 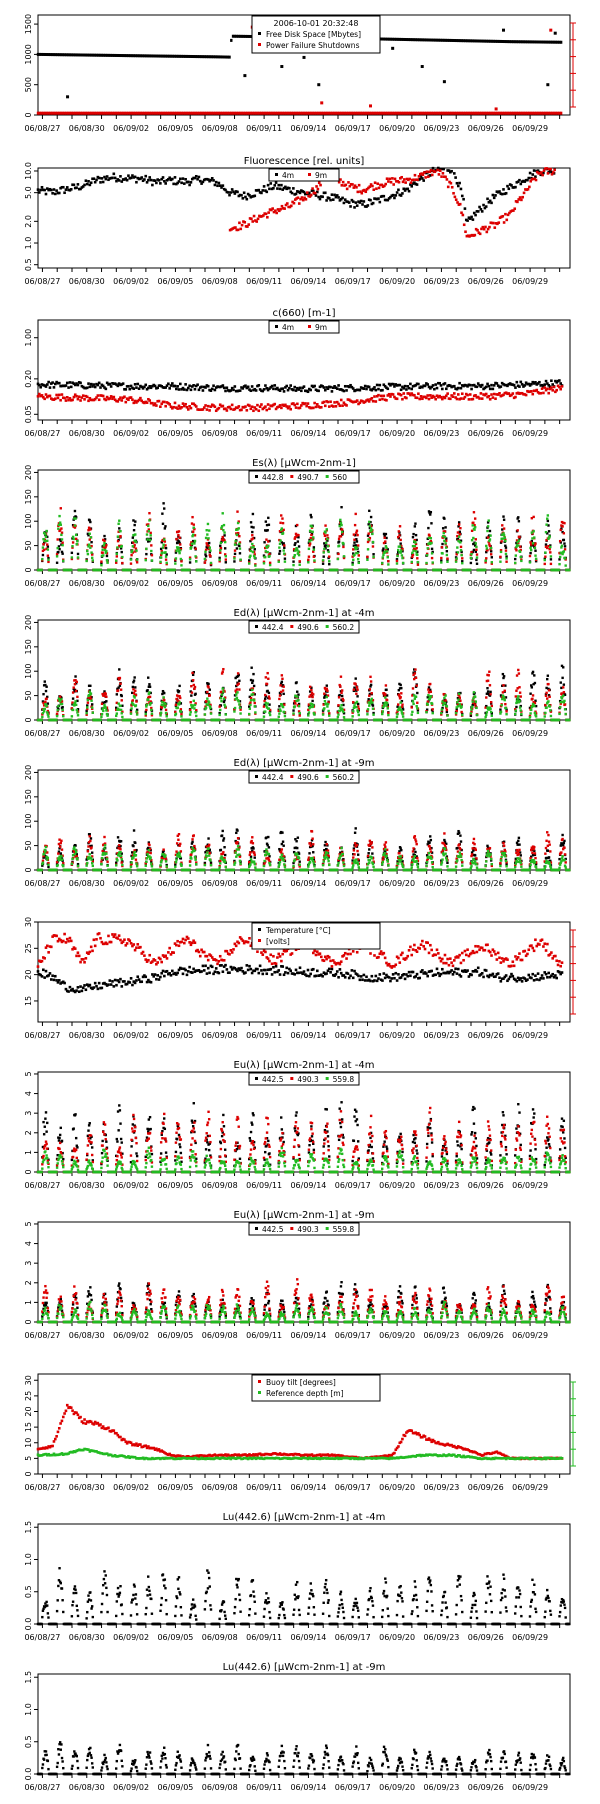 I want to click on y-tick-label: 100, so click(x=28, y=521).